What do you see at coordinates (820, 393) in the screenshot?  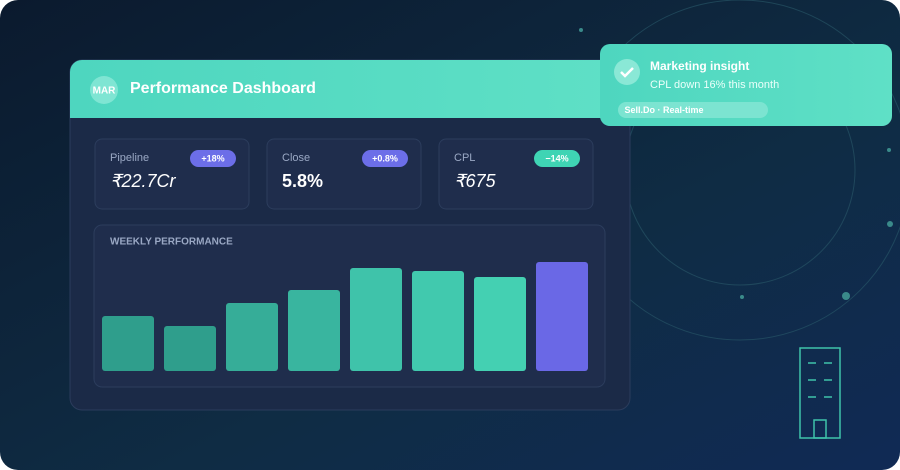 I see `building-icon` at bounding box center [820, 393].